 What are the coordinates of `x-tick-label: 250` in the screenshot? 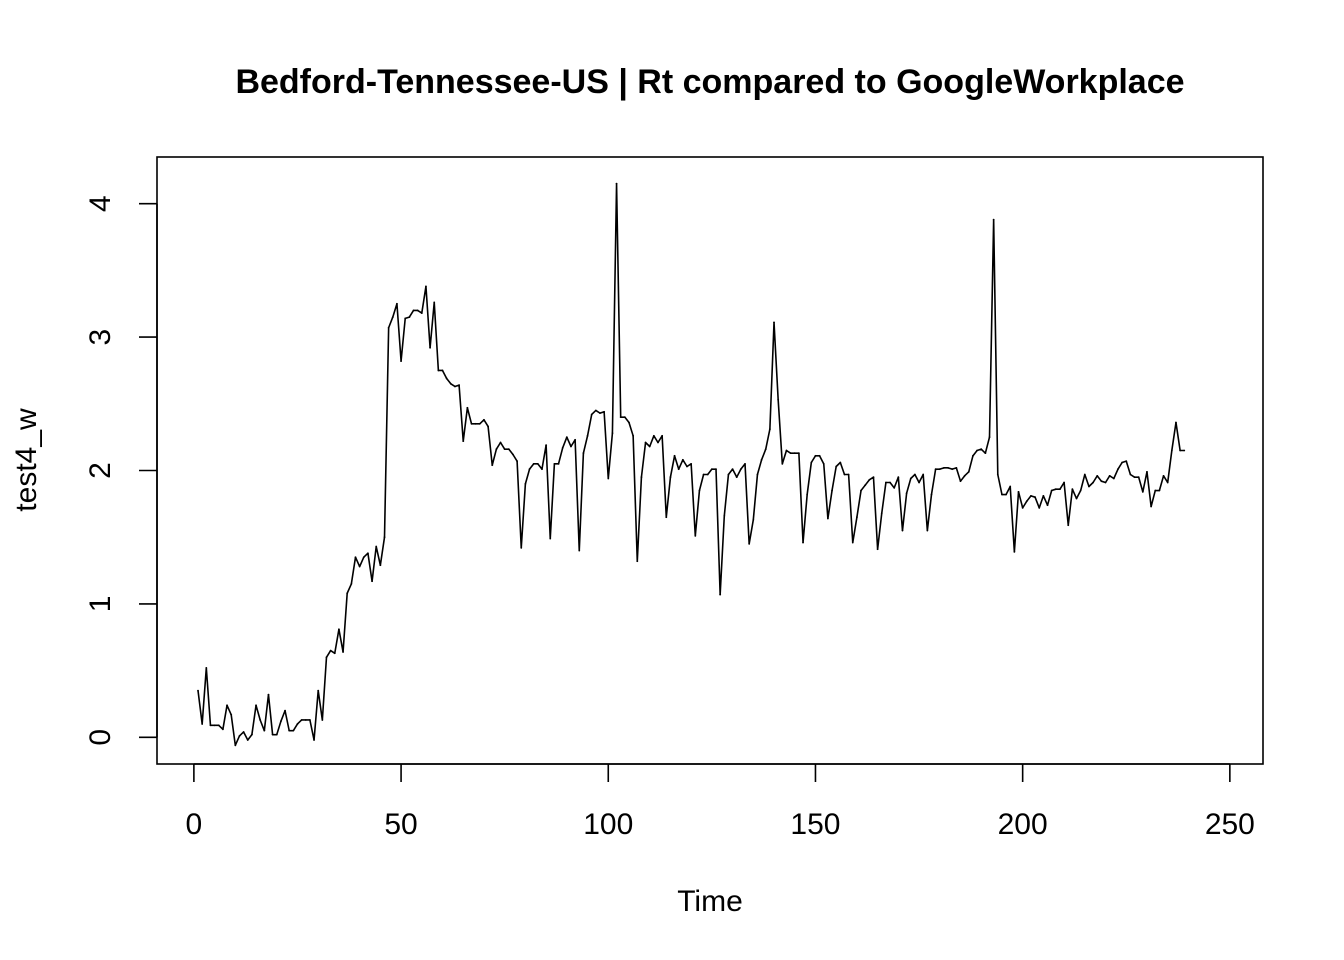 It's located at (1230, 824).